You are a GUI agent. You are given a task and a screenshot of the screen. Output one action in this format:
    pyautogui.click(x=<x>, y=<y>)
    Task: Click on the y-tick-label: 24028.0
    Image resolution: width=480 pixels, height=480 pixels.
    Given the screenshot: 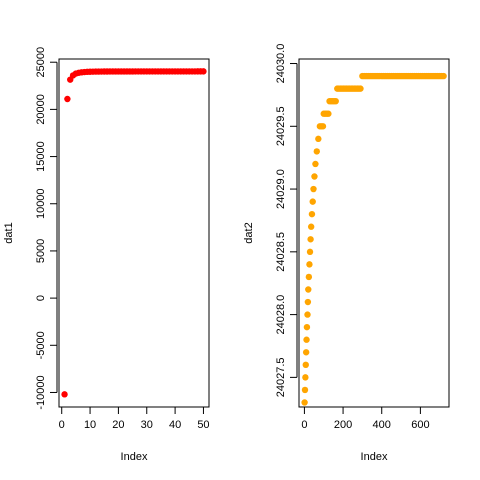 What is the action you would take?
    pyautogui.click(x=281, y=315)
    